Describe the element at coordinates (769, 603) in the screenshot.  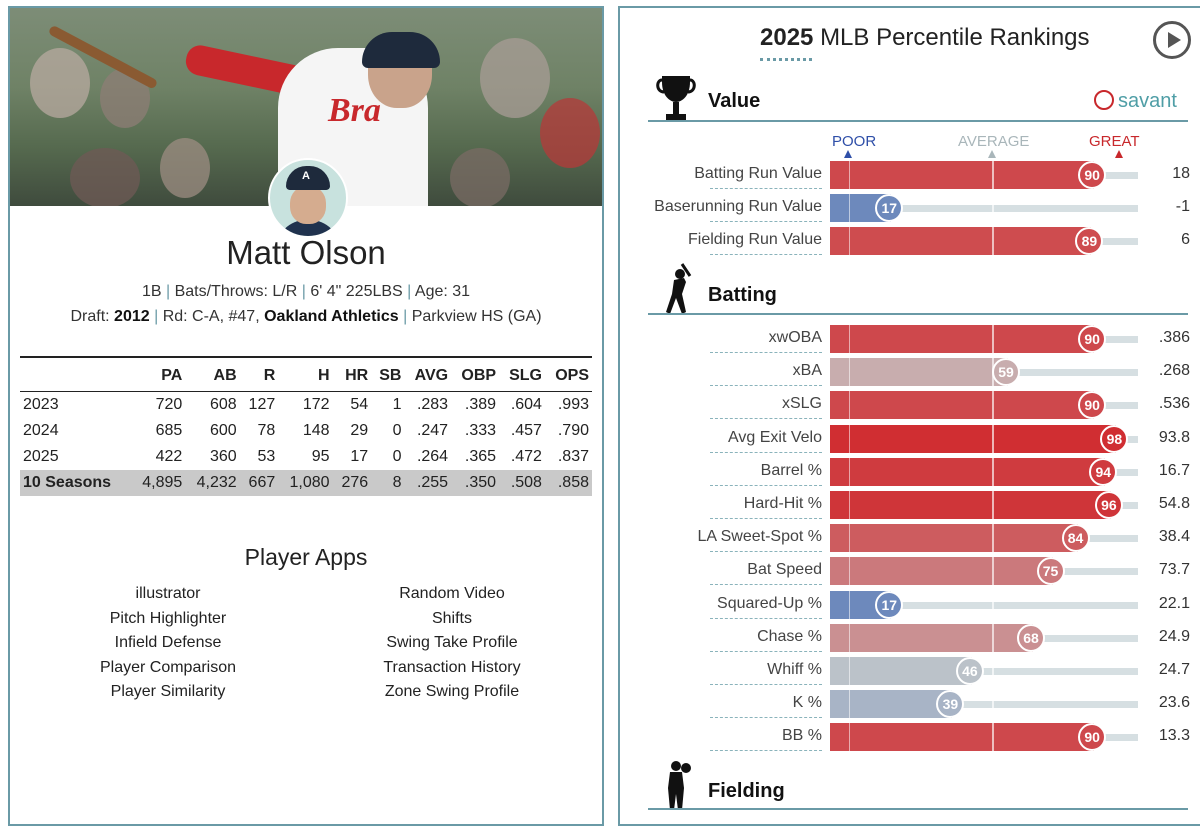
I see `metric-label: Squared-Up %` at that location.